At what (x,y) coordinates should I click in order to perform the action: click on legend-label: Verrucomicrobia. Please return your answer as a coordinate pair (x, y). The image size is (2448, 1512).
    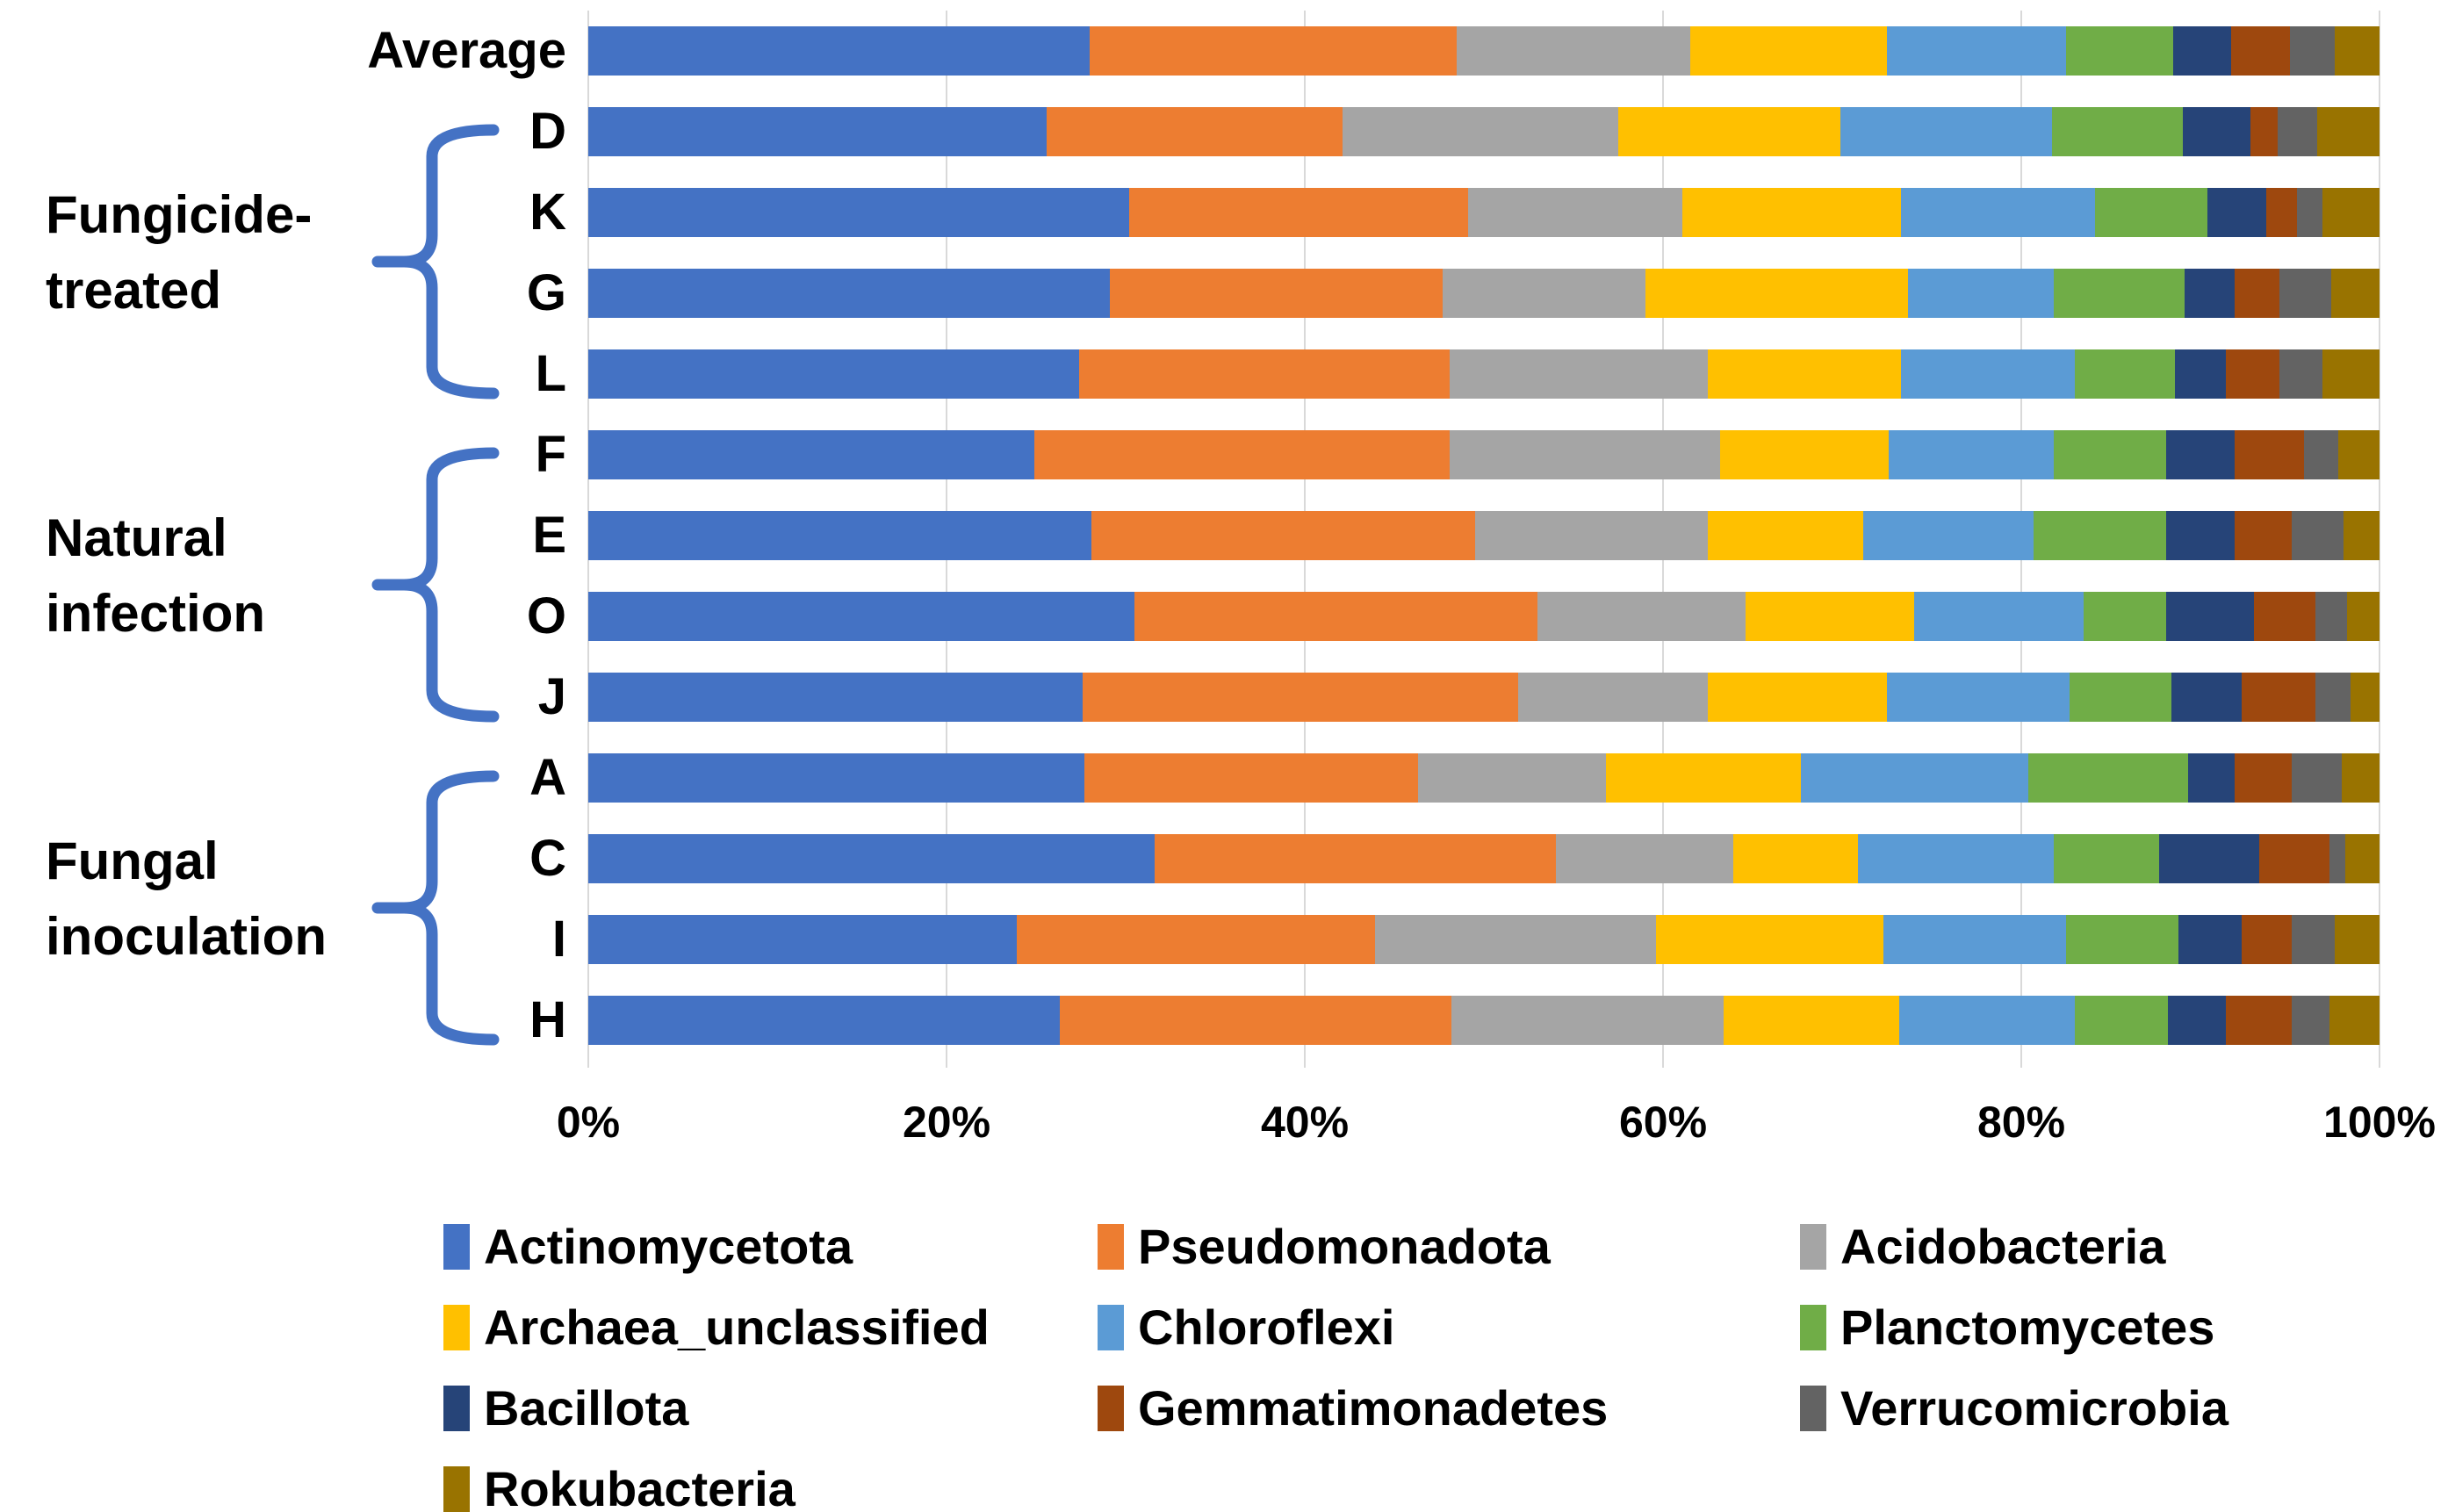
    Looking at the image, I should click on (2034, 1408).